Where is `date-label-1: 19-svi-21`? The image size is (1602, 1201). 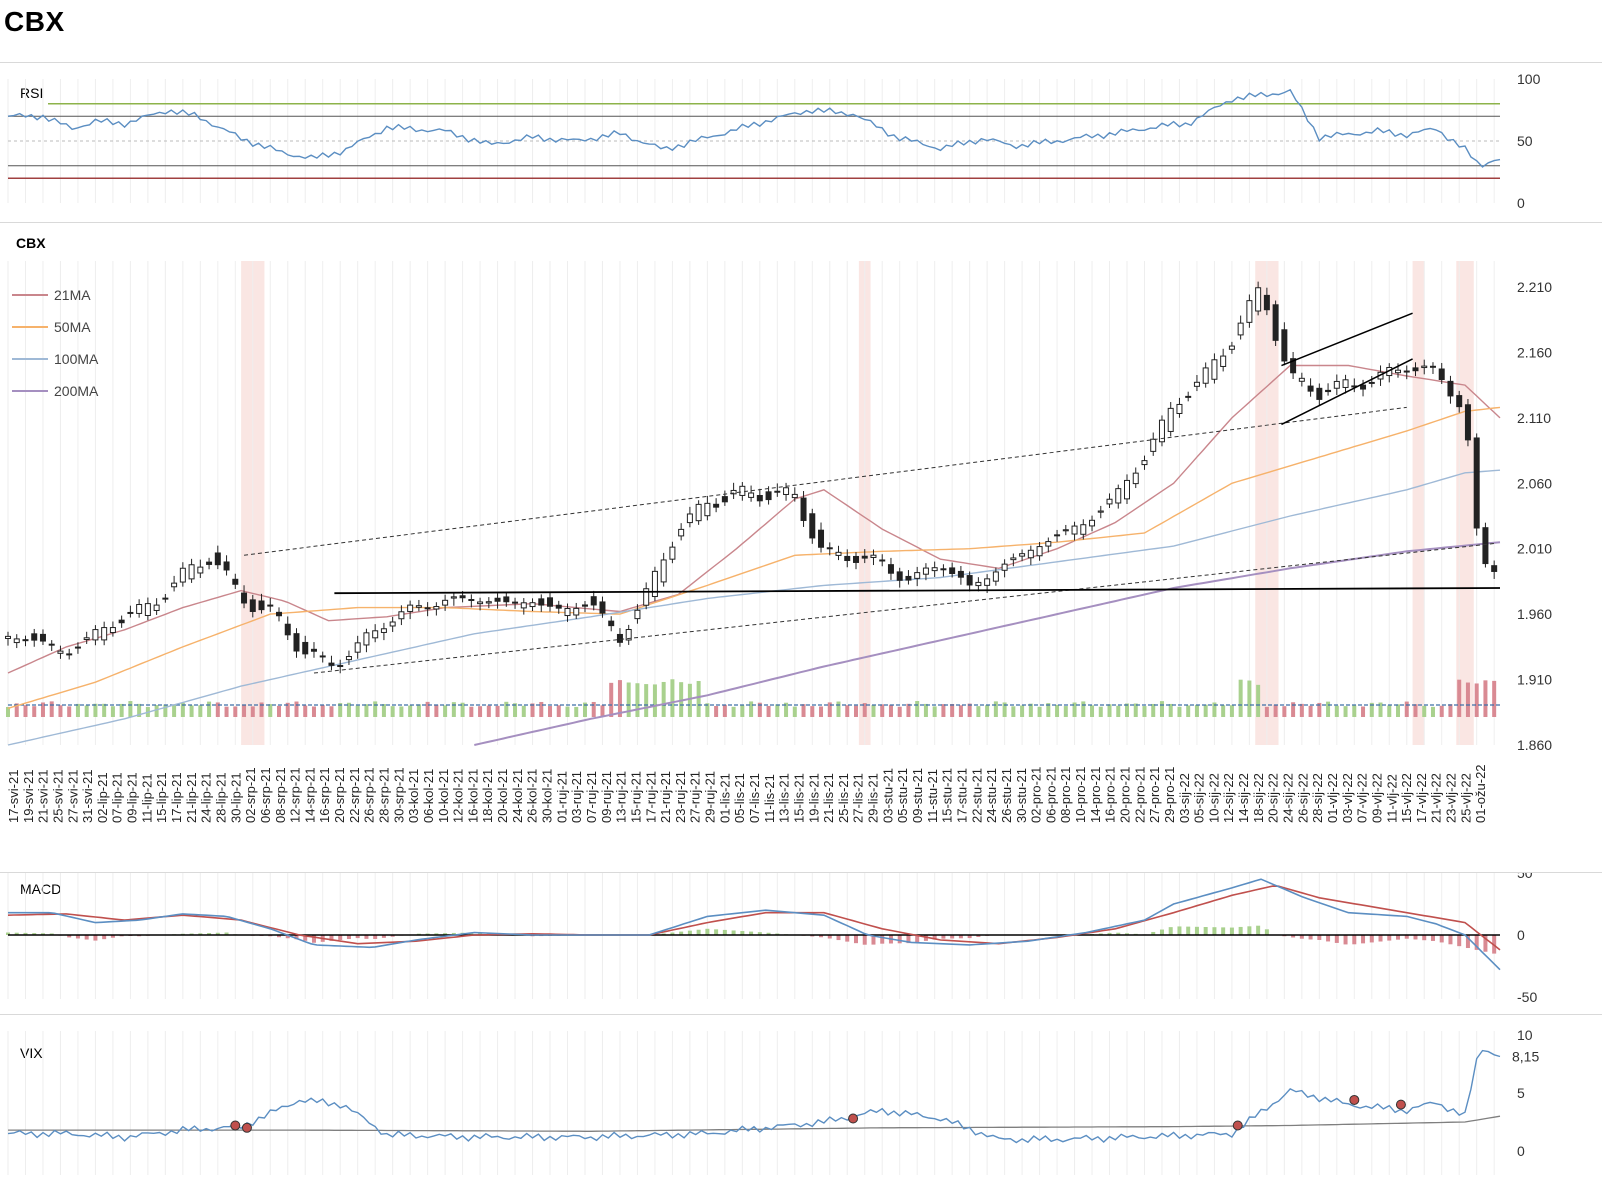 date-label-1: 19-svi-21 is located at coordinates (28, 796).